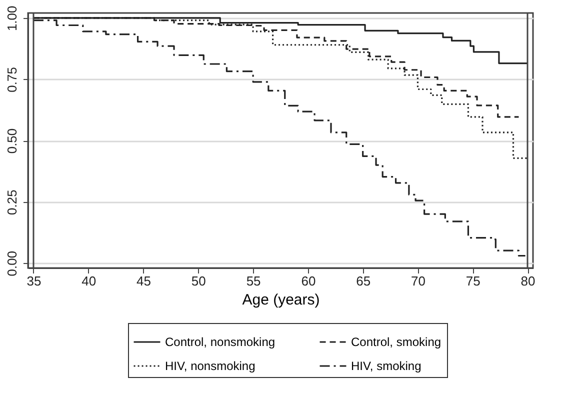 The width and height of the screenshot is (564, 401). I want to click on y-tick-label: 0.75, so click(12, 79).